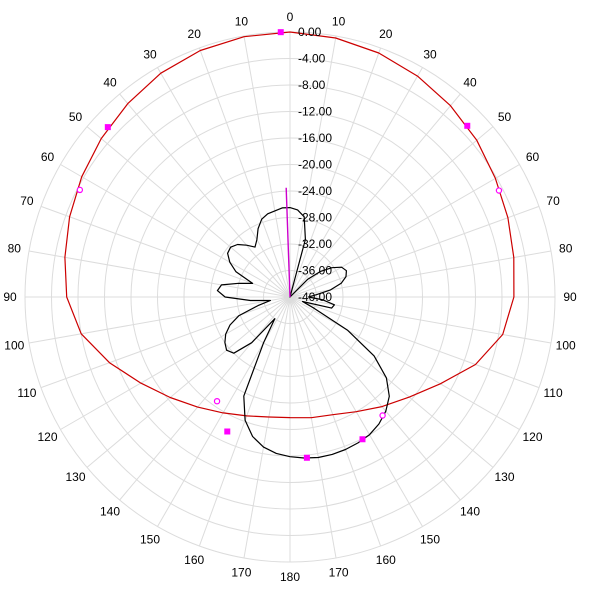  What do you see at coordinates (312, 59) in the screenshot?
I see `radial-tick-label: -4.00` at bounding box center [312, 59].